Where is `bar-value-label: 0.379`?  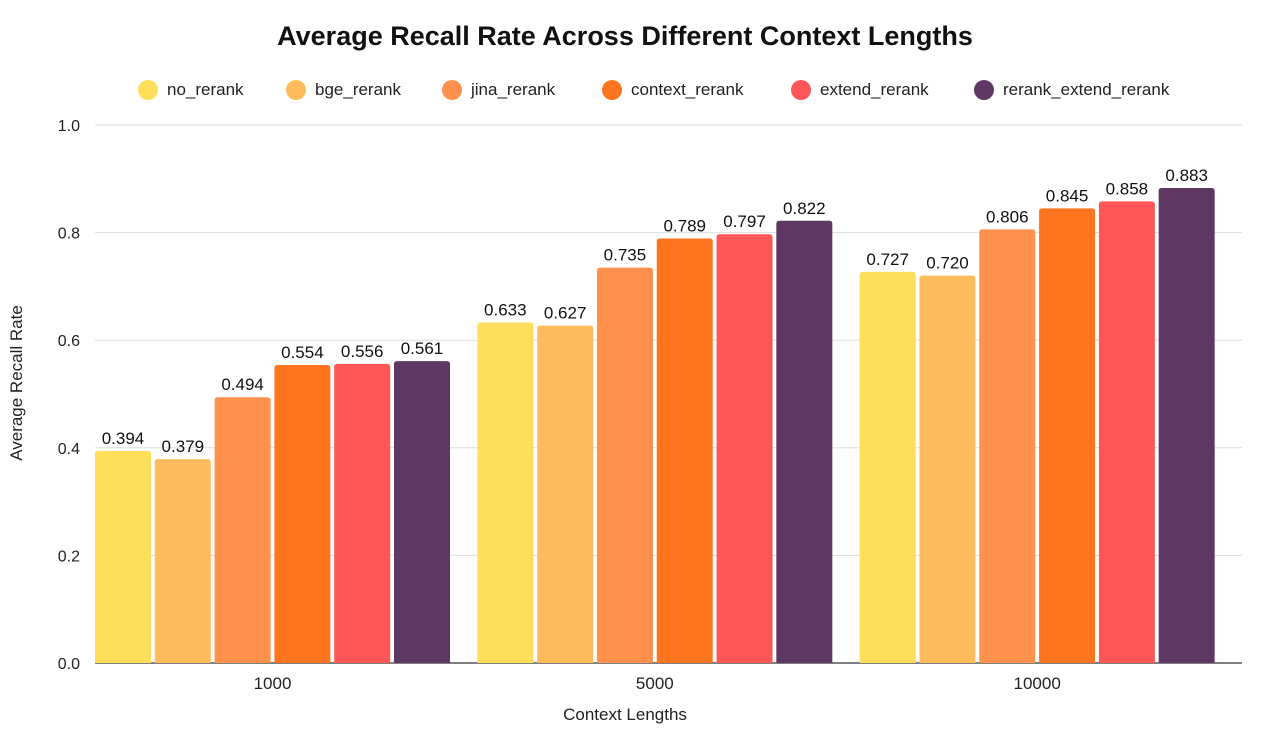 bar-value-label: 0.379 is located at coordinates (183, 446).